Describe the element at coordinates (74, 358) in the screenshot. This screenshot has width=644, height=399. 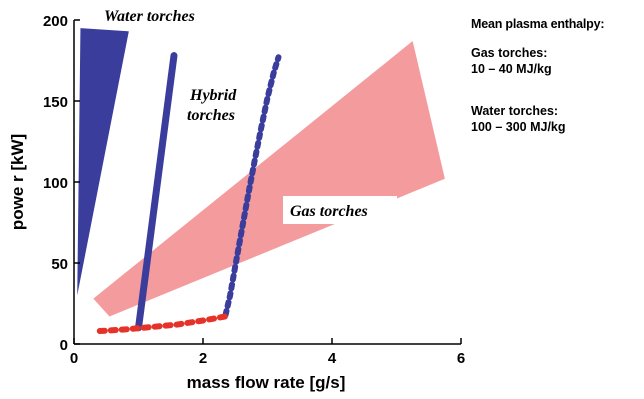
I see `x-tick-label: 0` at that location.